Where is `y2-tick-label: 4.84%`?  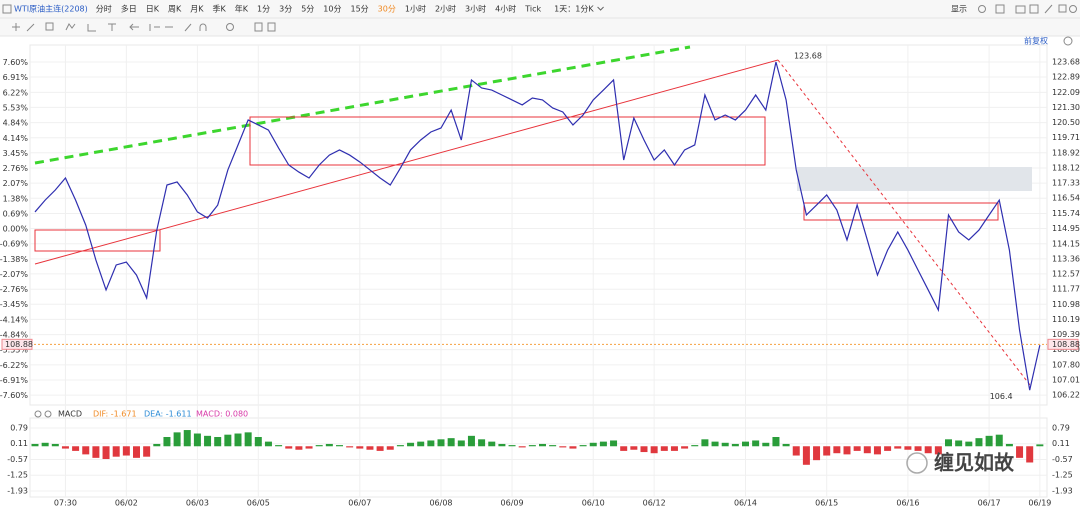 y2-tick-label: 4.84% is located at coordinates (16, 123).